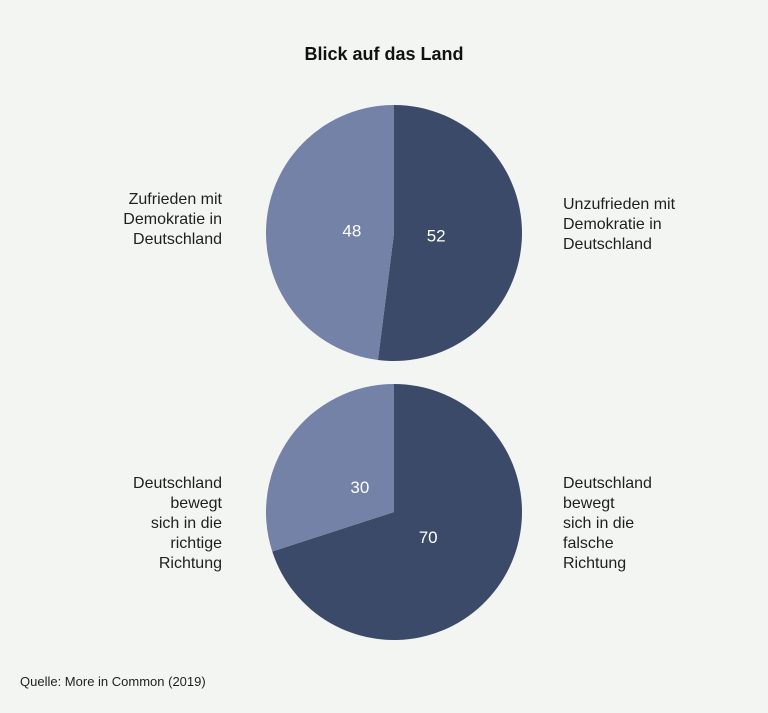  I want to click on pie-chart-direction: 70 30, so click(394, 512).